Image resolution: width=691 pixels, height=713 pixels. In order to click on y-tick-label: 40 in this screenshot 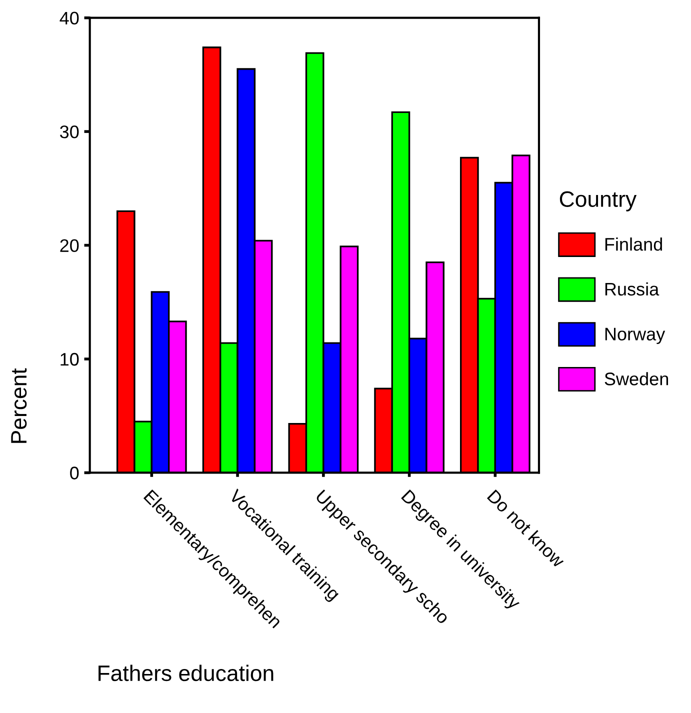, I will do `click(69, 18)`.